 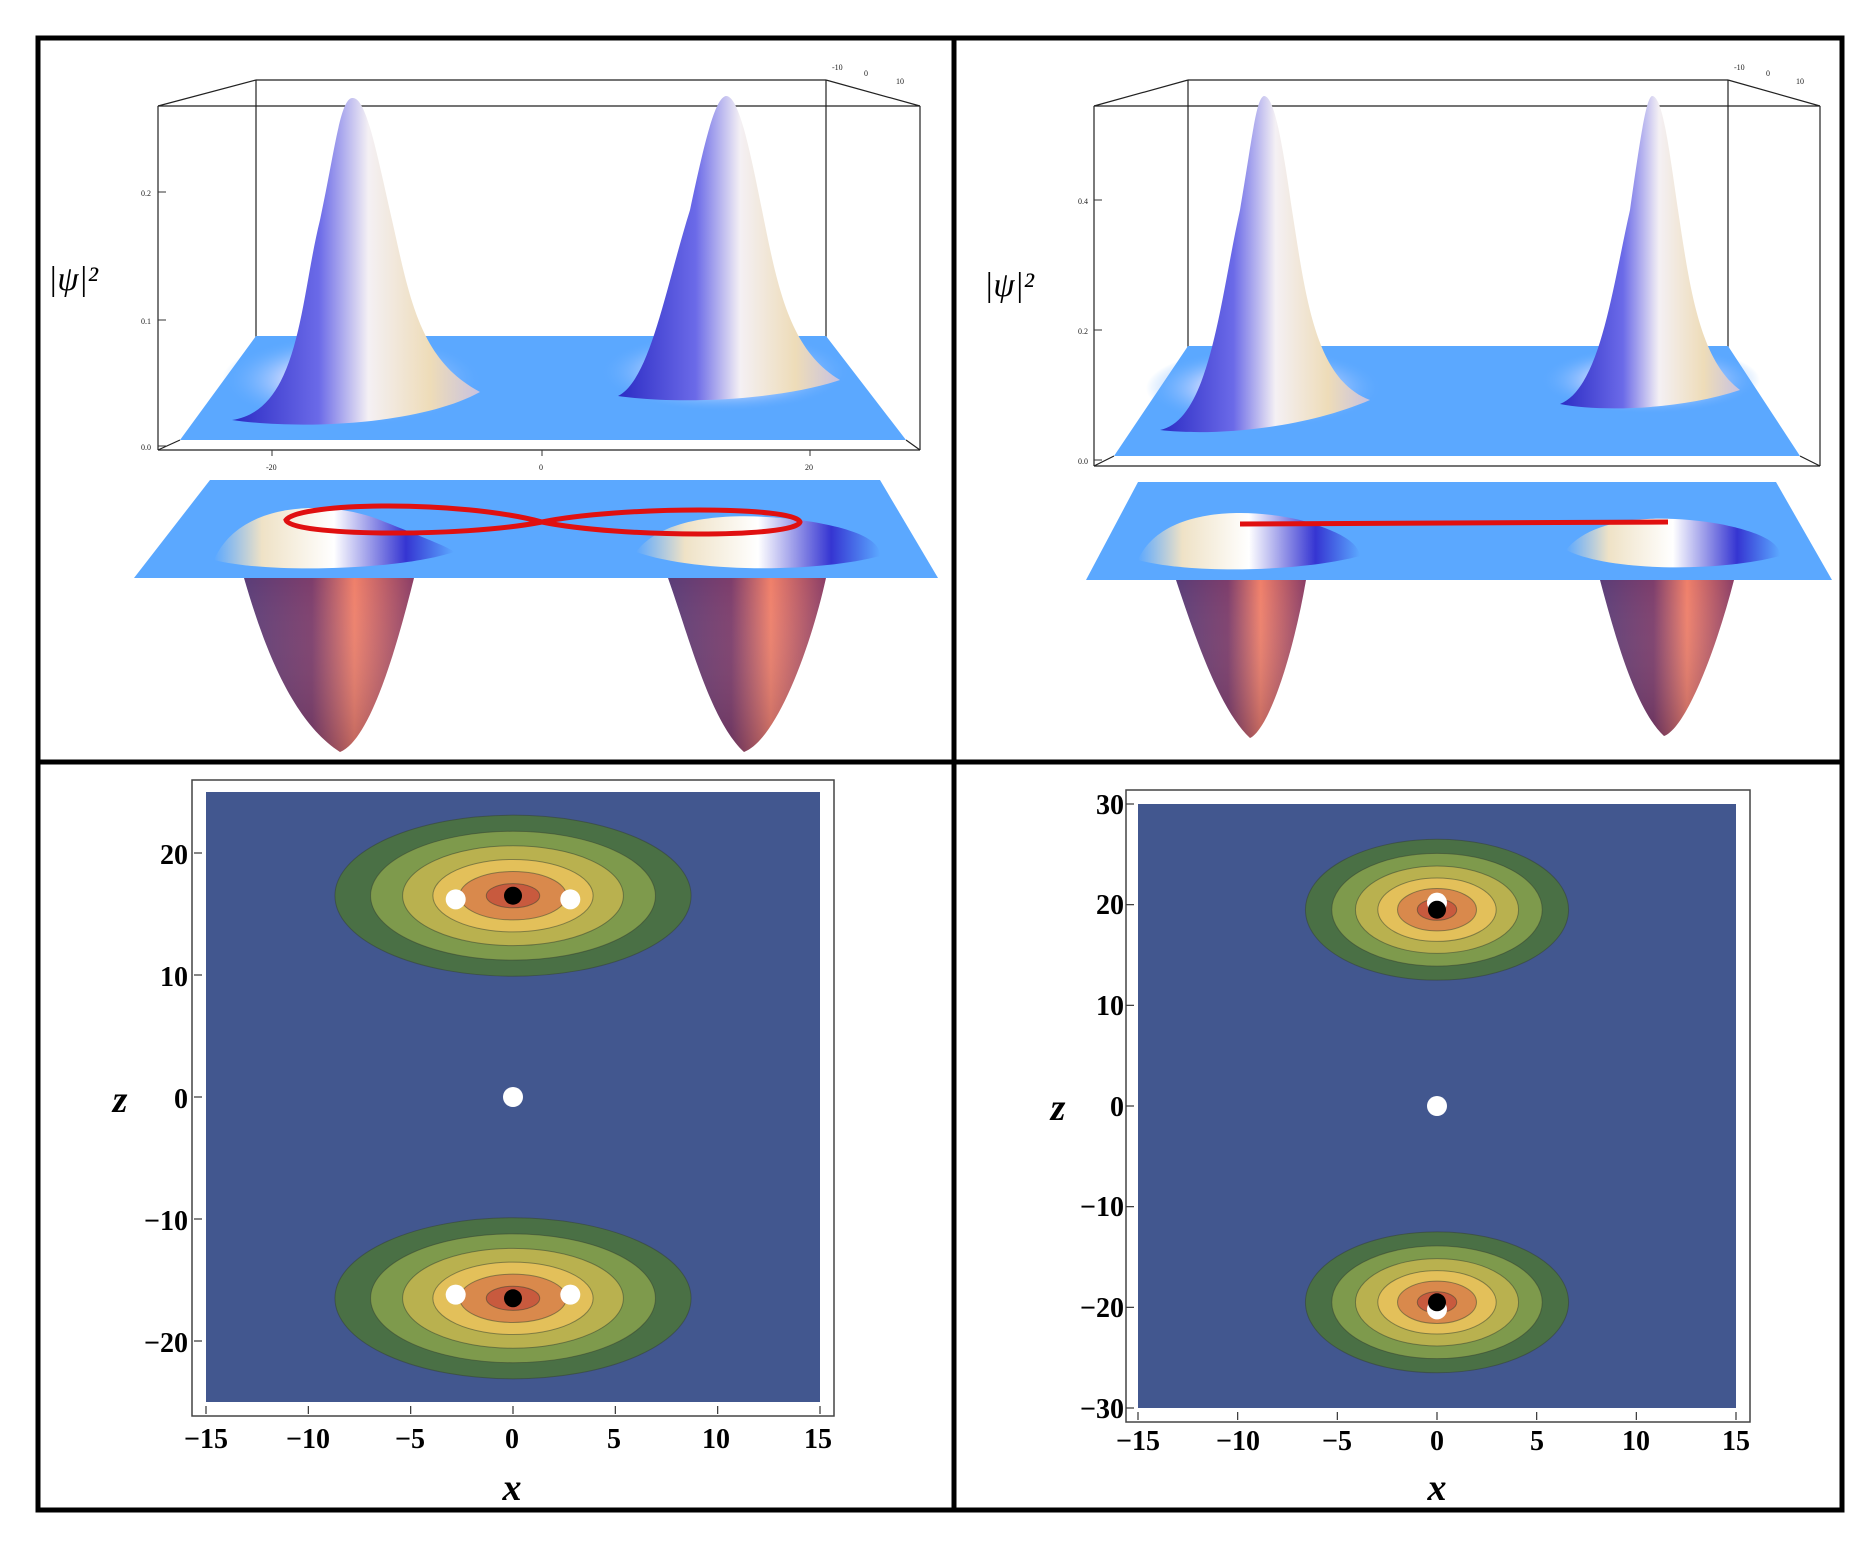 What do you see at coordinates (146, 321) in the screenshot?
I see `ytick-label: 0.1` at bounding box center [146, 321].